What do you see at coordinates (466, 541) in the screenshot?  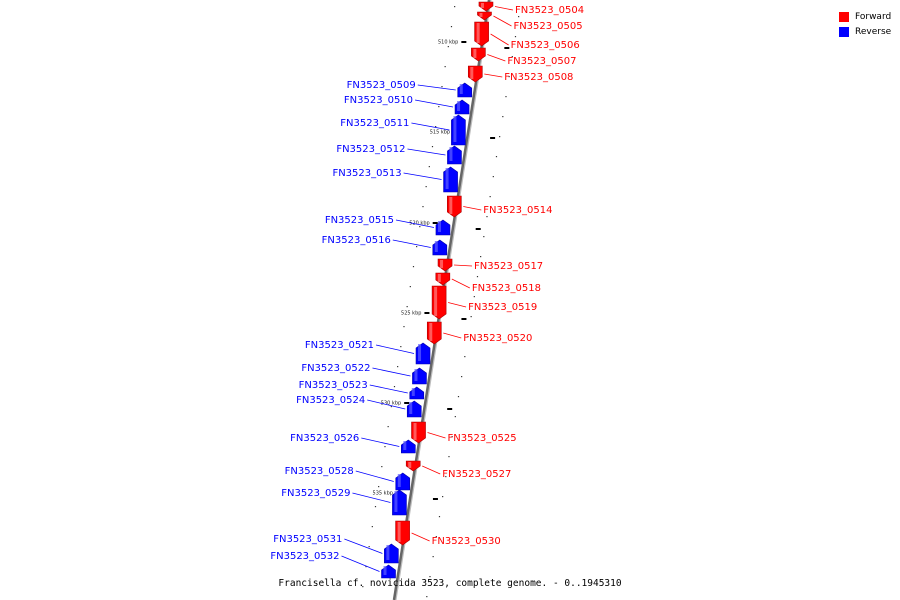 I see `gene-label-fn3523_0530: FN3523_0530` at bounding box center [466, 541].